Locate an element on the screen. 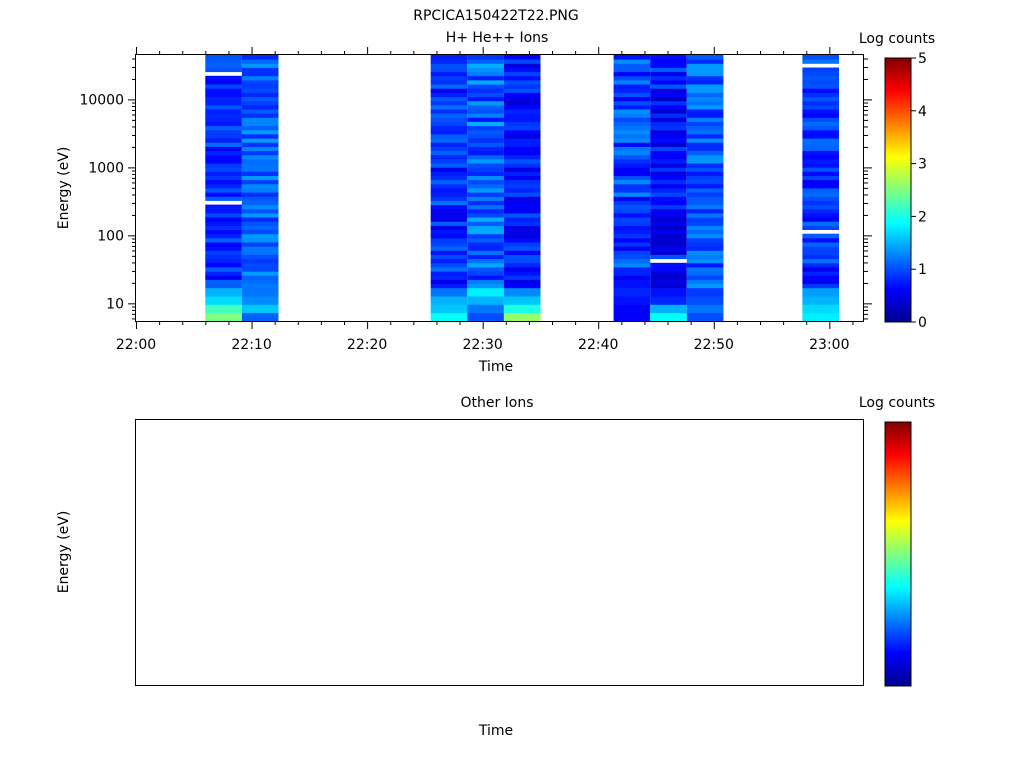 The height and width of the screenshot is (768, 1024). colorbar is located at coordinates (898, 554).